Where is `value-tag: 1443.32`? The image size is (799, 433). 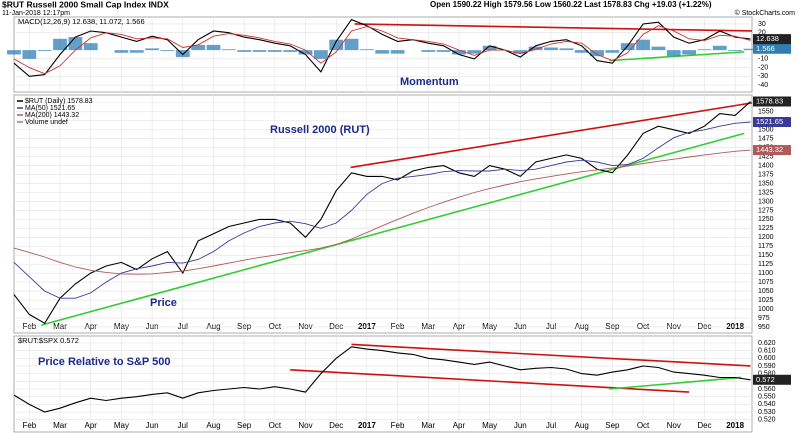
value-tag: 1443.32 is located at coordinates (769, 149).